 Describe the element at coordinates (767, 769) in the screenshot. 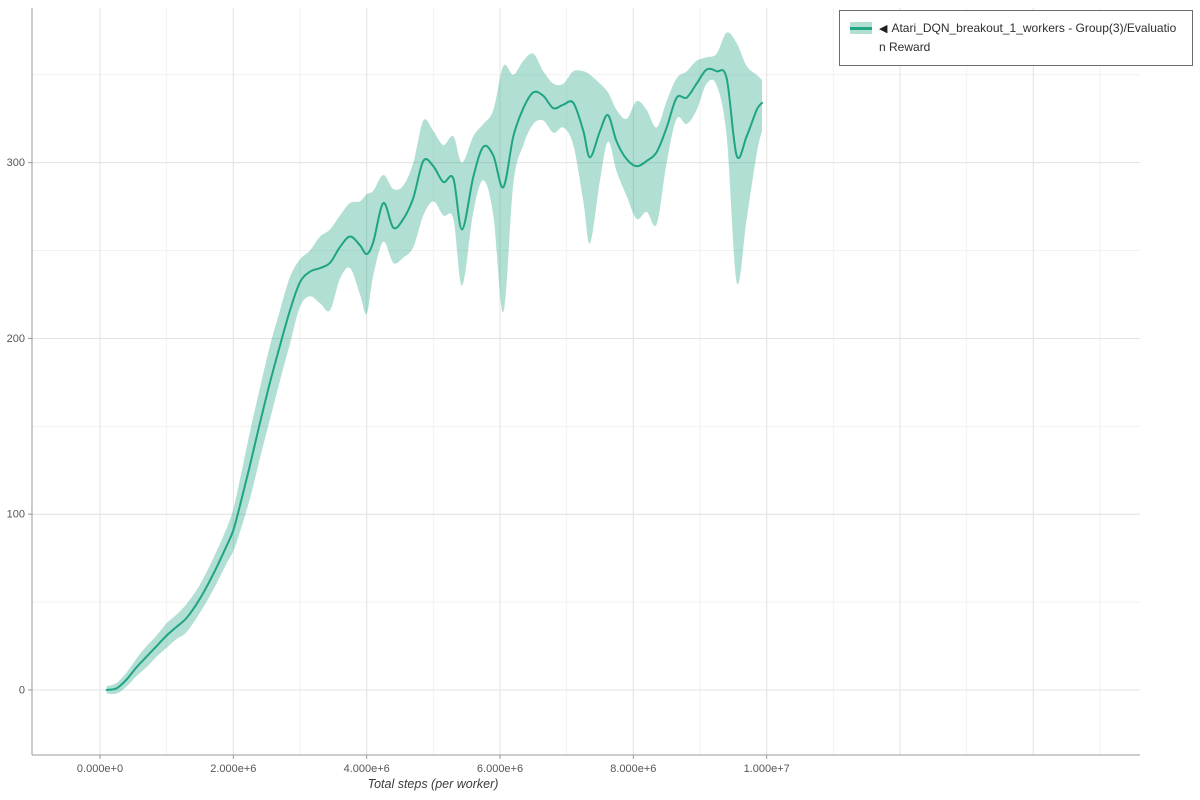

I see `x-tick-label: 1.000e+7` at that location.